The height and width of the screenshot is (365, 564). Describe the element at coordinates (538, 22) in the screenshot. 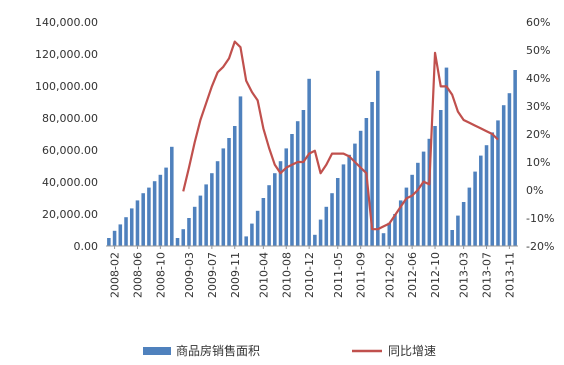

I see `right-tick-label: 60%` at that location.